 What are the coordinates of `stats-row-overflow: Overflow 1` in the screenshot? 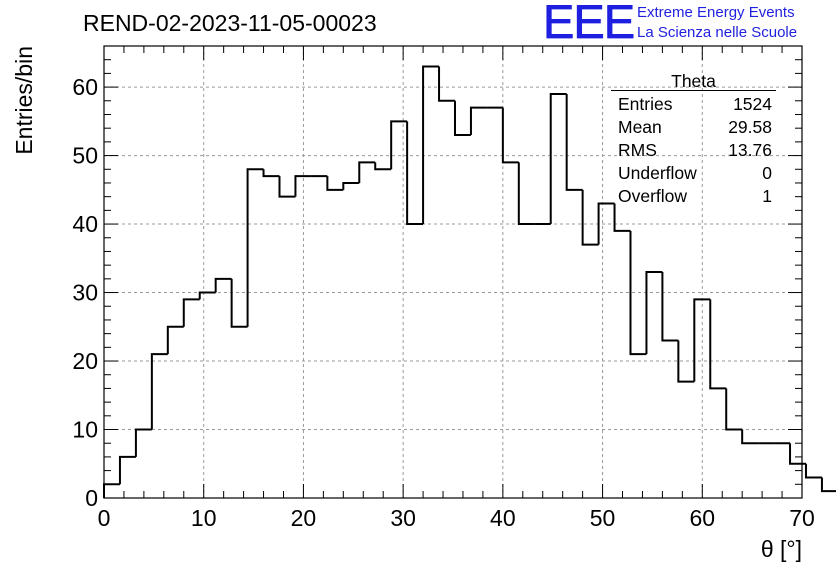 It's located at (693, 196).